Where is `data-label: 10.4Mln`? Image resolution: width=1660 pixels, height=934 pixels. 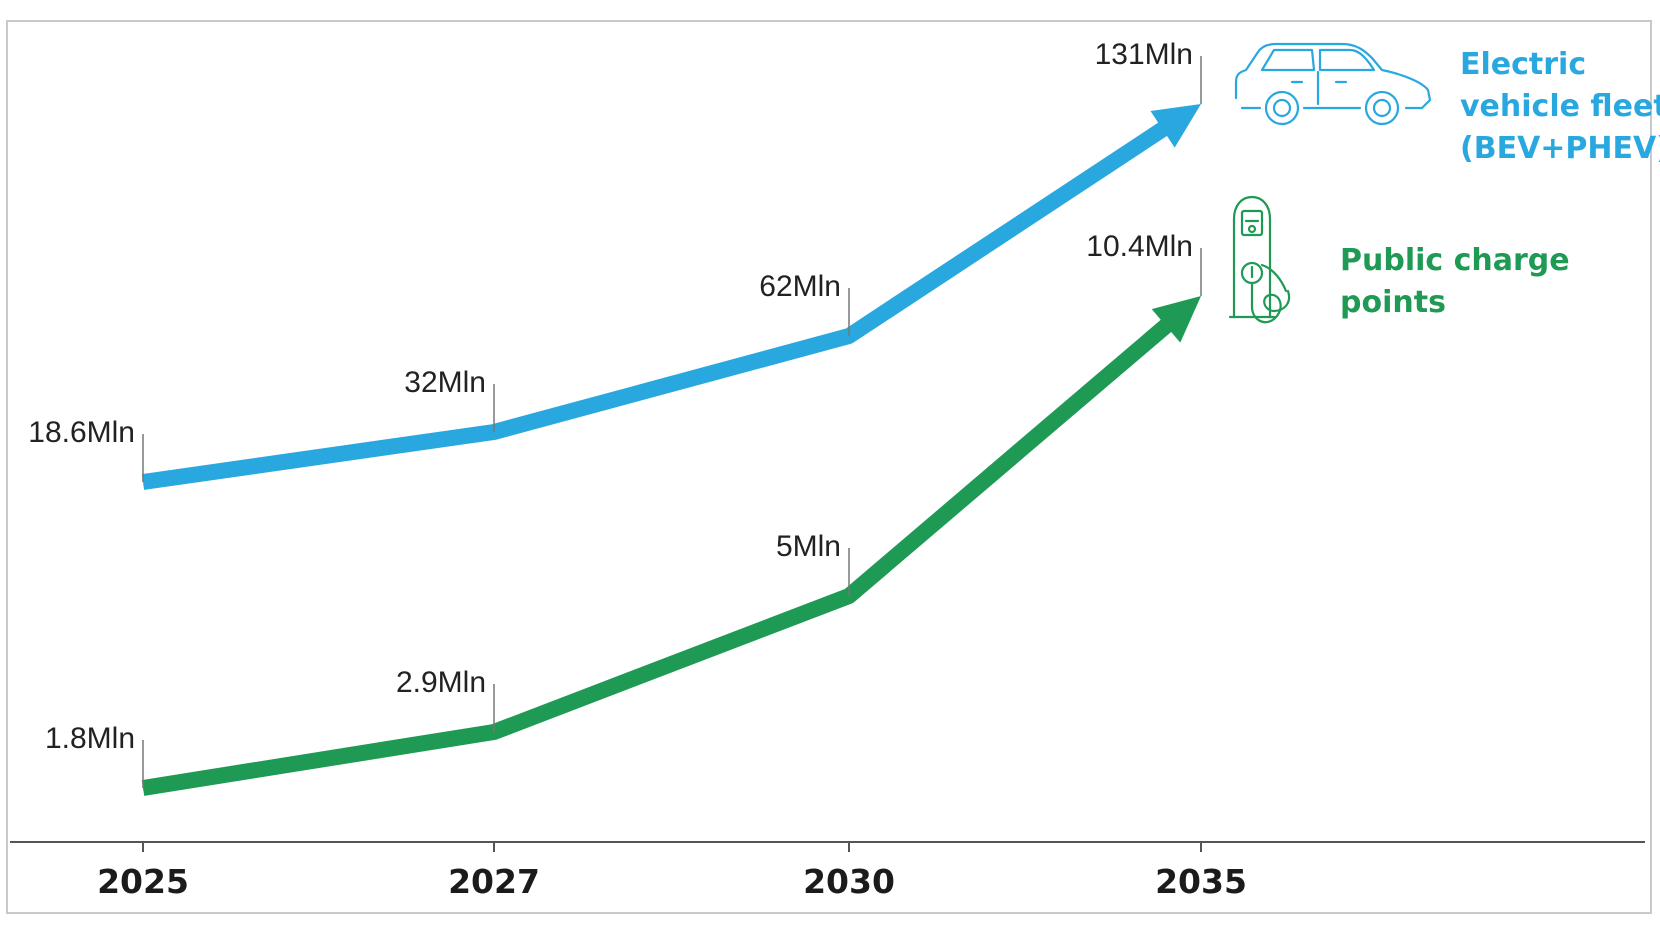 data-label: 10.4Mln is located at coordinates (1139, 246).